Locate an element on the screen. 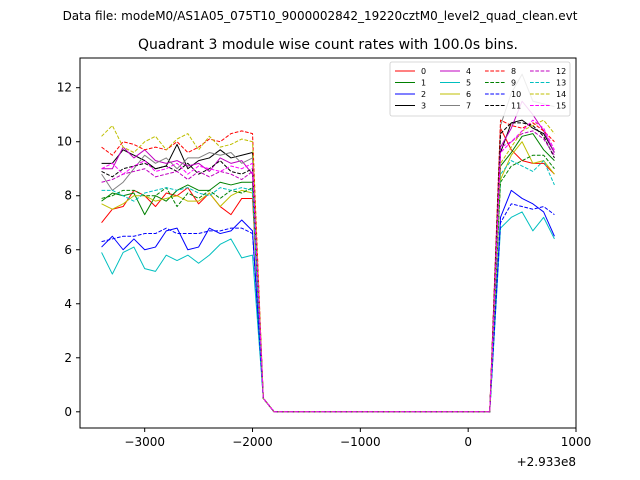  x-tick-label: −3000 is located at coordinates (144, 442).